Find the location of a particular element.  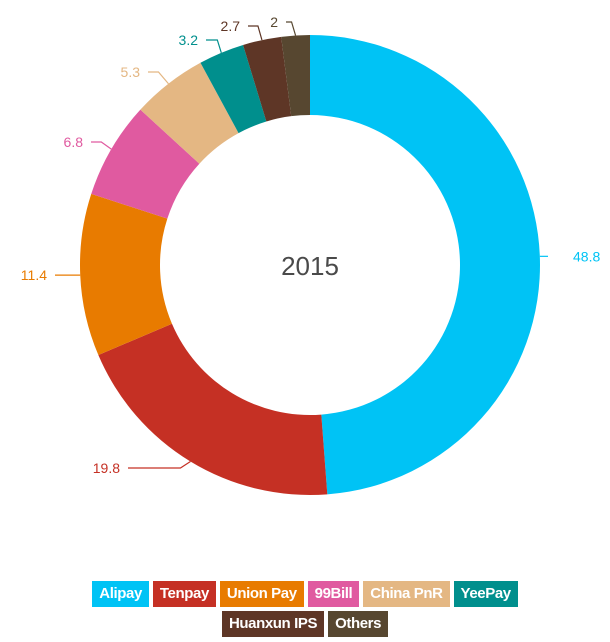

slice-99bill is located at coordinates (145, 164).